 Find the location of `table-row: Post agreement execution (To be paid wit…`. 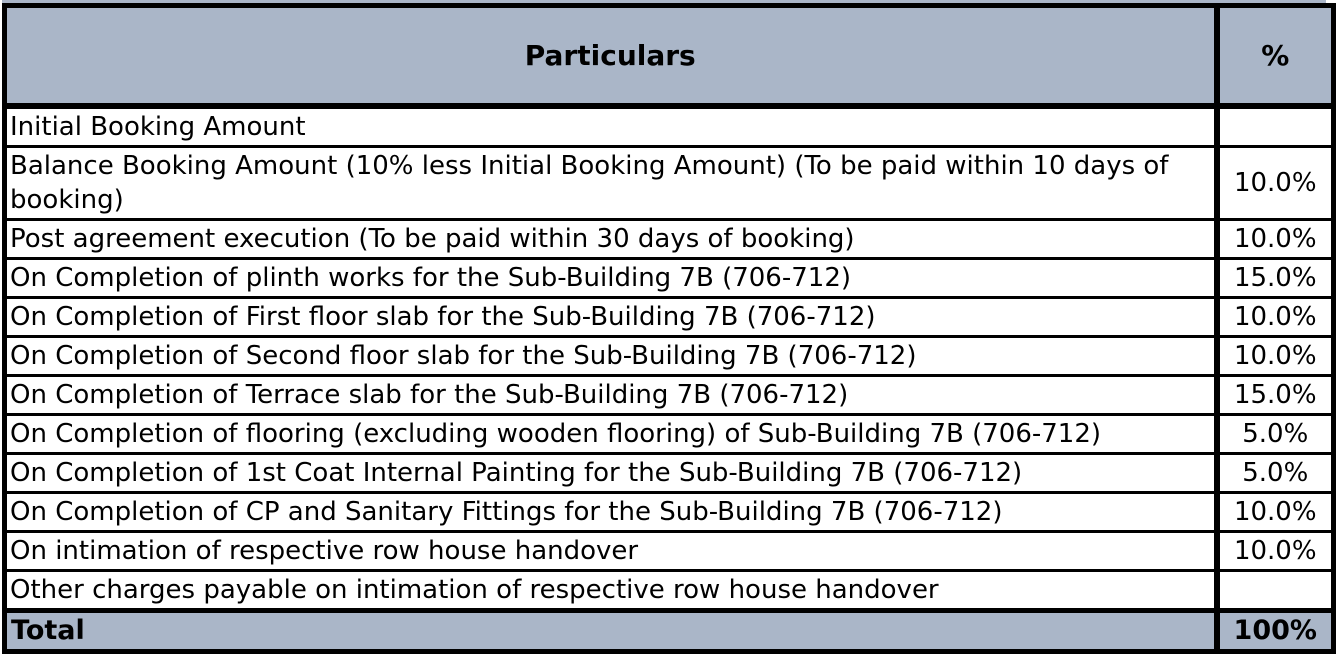

table-row: Post agreement execution (To be paid wit… is located at coordinates (669, 239).